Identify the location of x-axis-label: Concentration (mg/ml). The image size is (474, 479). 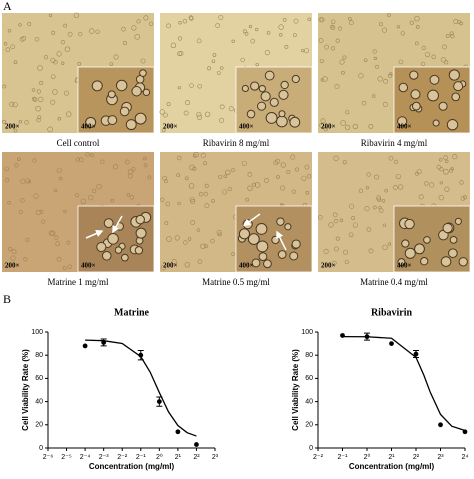
(132, 466).